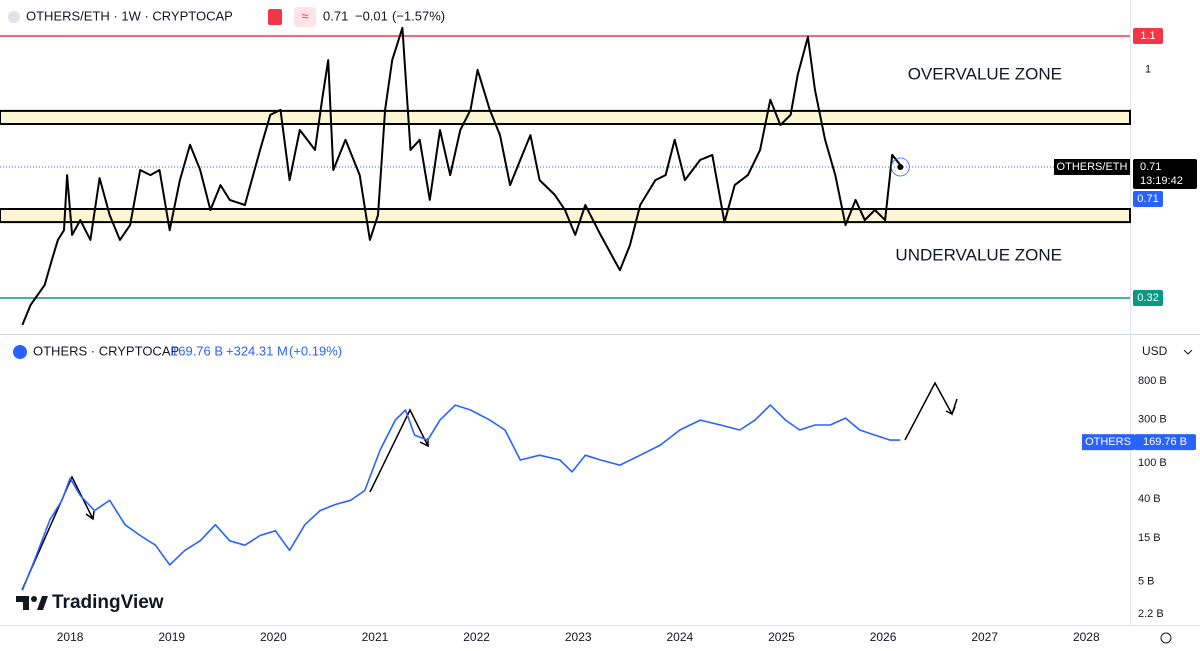  Describe the element at coordinates (1152, 420) in the screenshot. I see `y-tick-label: 300 B` at that location.